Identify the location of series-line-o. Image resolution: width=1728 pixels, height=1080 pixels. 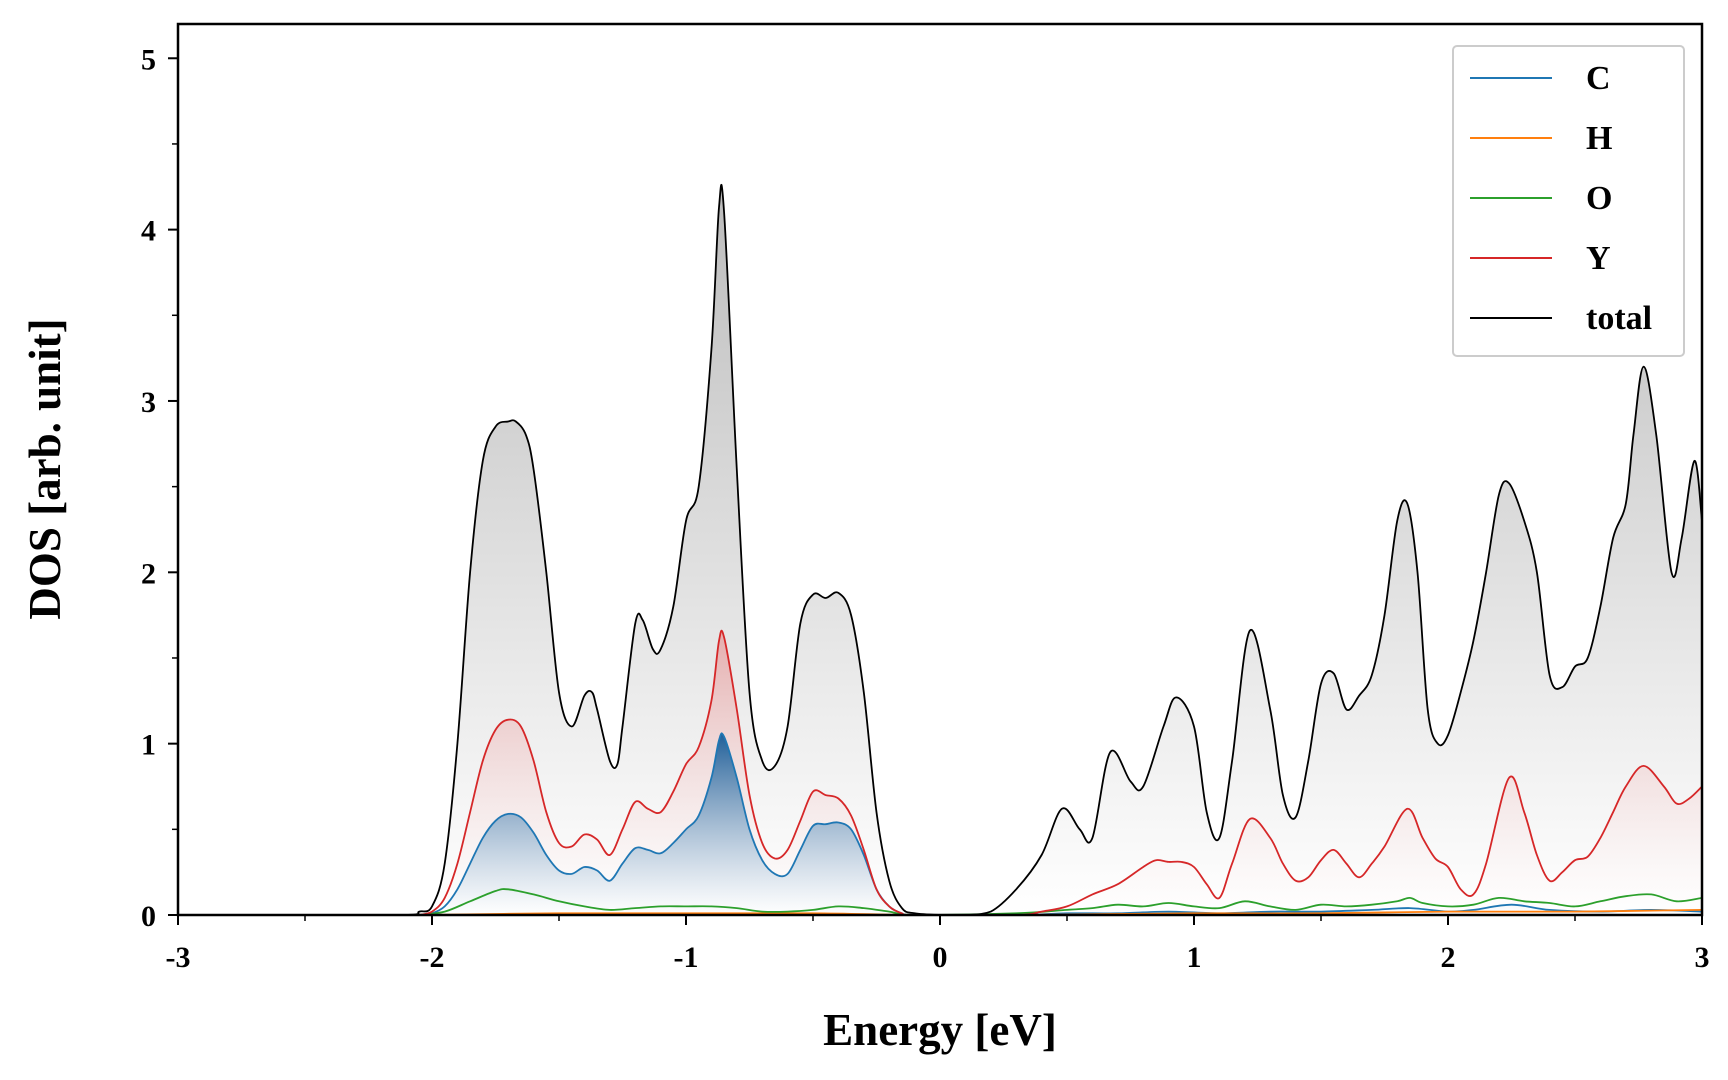
(1060, 901).